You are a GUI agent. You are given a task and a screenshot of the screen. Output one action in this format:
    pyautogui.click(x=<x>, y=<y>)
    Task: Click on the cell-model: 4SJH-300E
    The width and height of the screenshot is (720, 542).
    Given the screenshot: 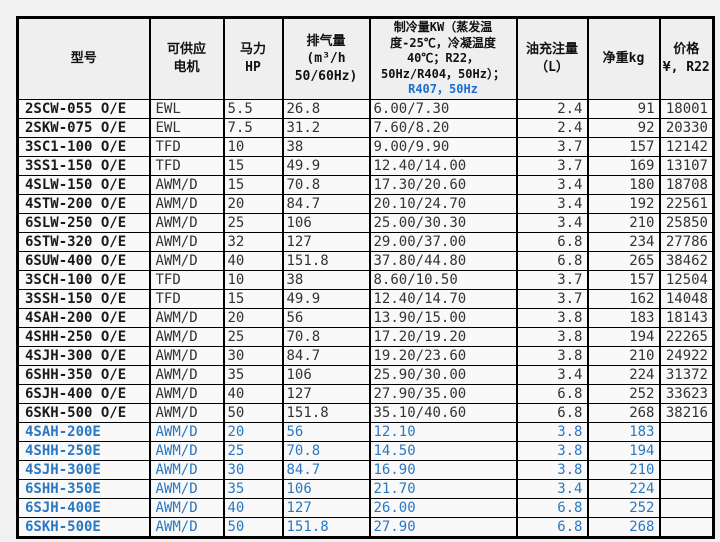 What is the action you would take?
    pyautogui.click(x=83, y=469)
    